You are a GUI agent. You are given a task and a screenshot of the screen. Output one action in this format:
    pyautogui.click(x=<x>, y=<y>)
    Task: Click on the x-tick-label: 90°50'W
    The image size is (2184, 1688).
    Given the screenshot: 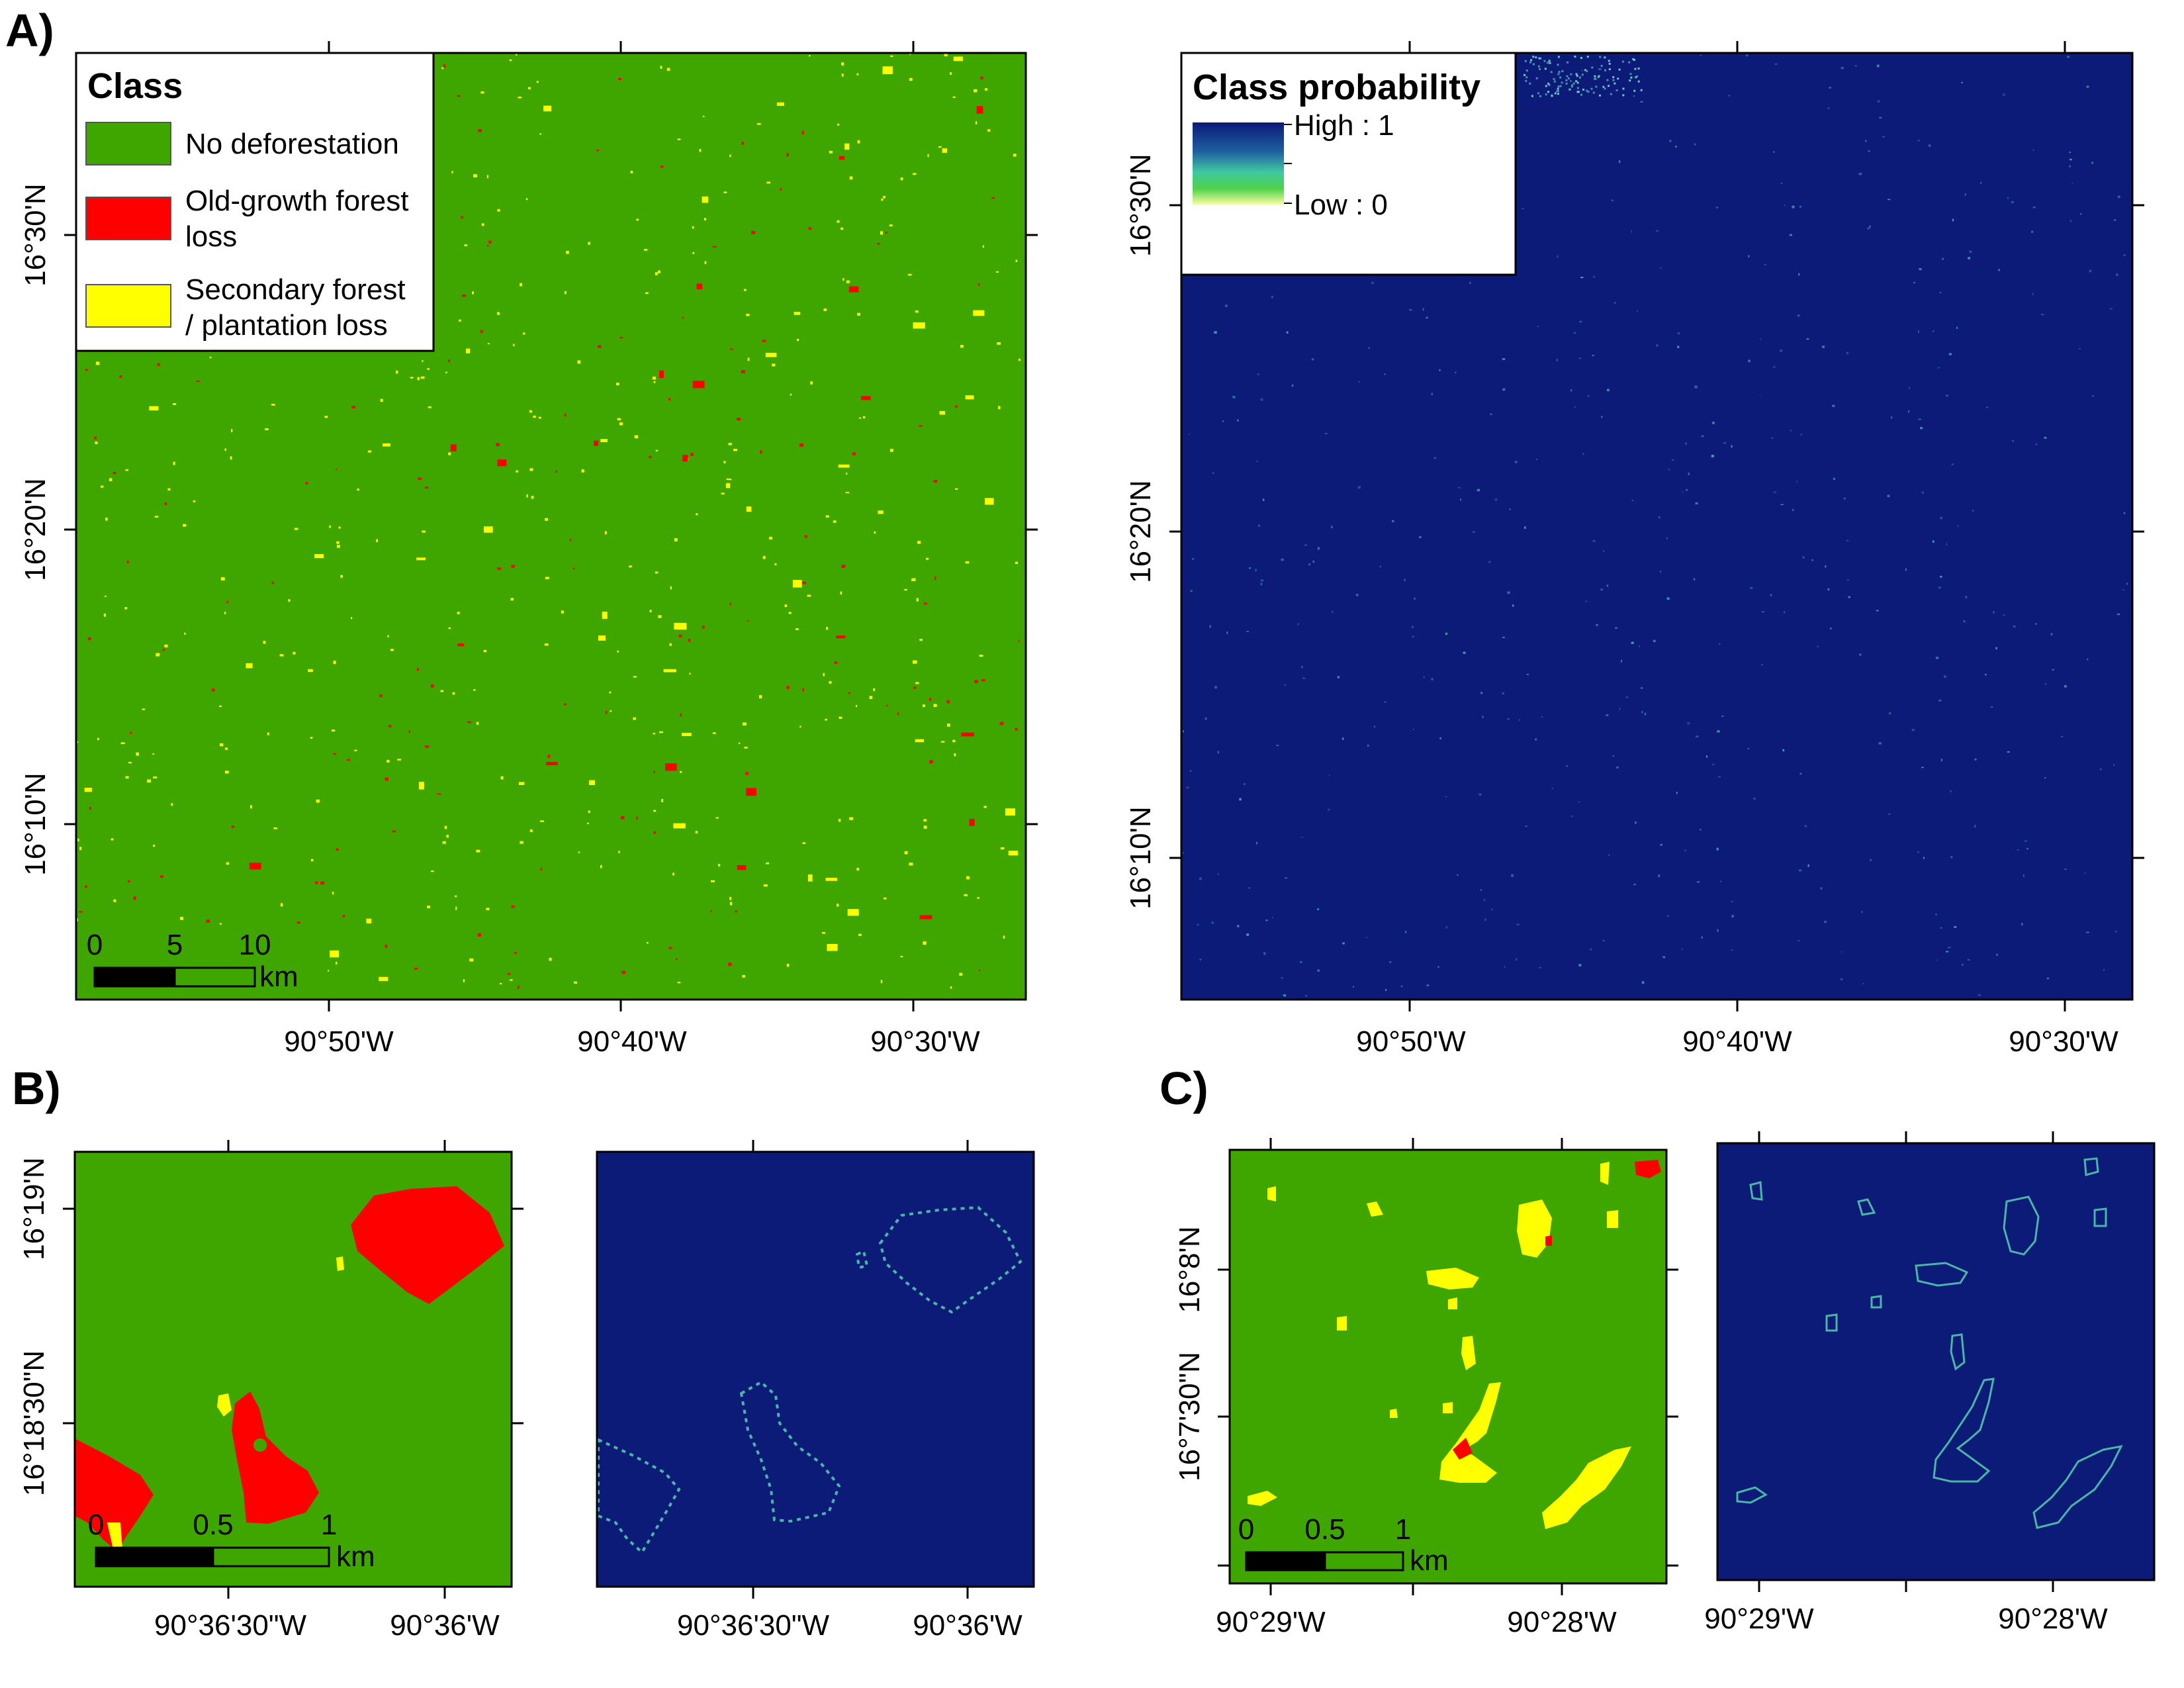 What is the action you would take?
    pyautogui.click(x=1411, y=1041)
    